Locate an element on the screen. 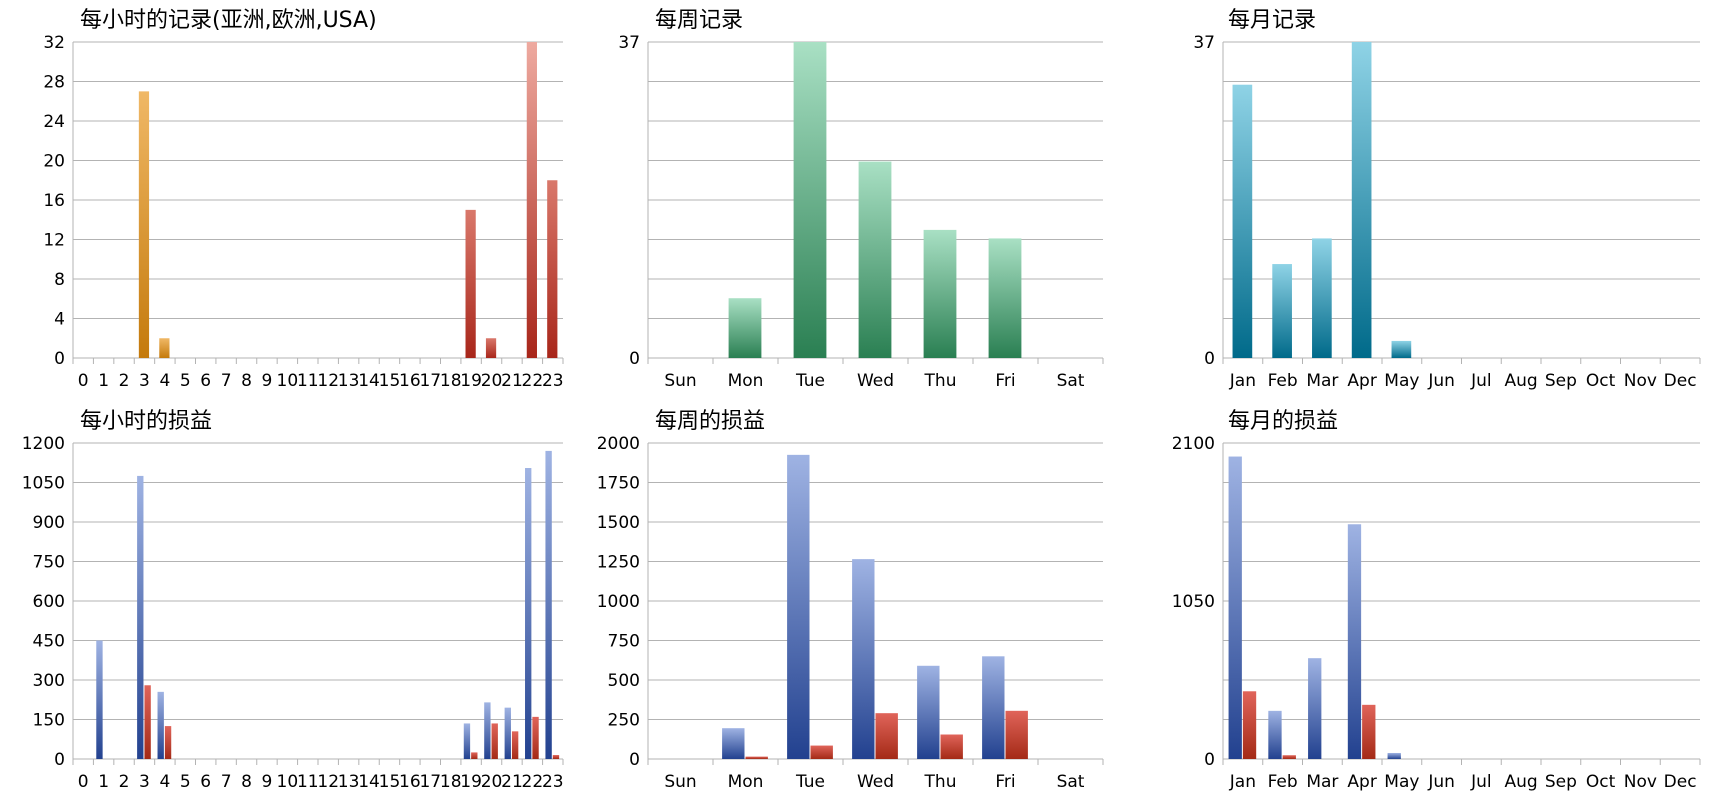 The image size is (1720, 800). x-tick-label: 12 is located at coordinates (328, 381).